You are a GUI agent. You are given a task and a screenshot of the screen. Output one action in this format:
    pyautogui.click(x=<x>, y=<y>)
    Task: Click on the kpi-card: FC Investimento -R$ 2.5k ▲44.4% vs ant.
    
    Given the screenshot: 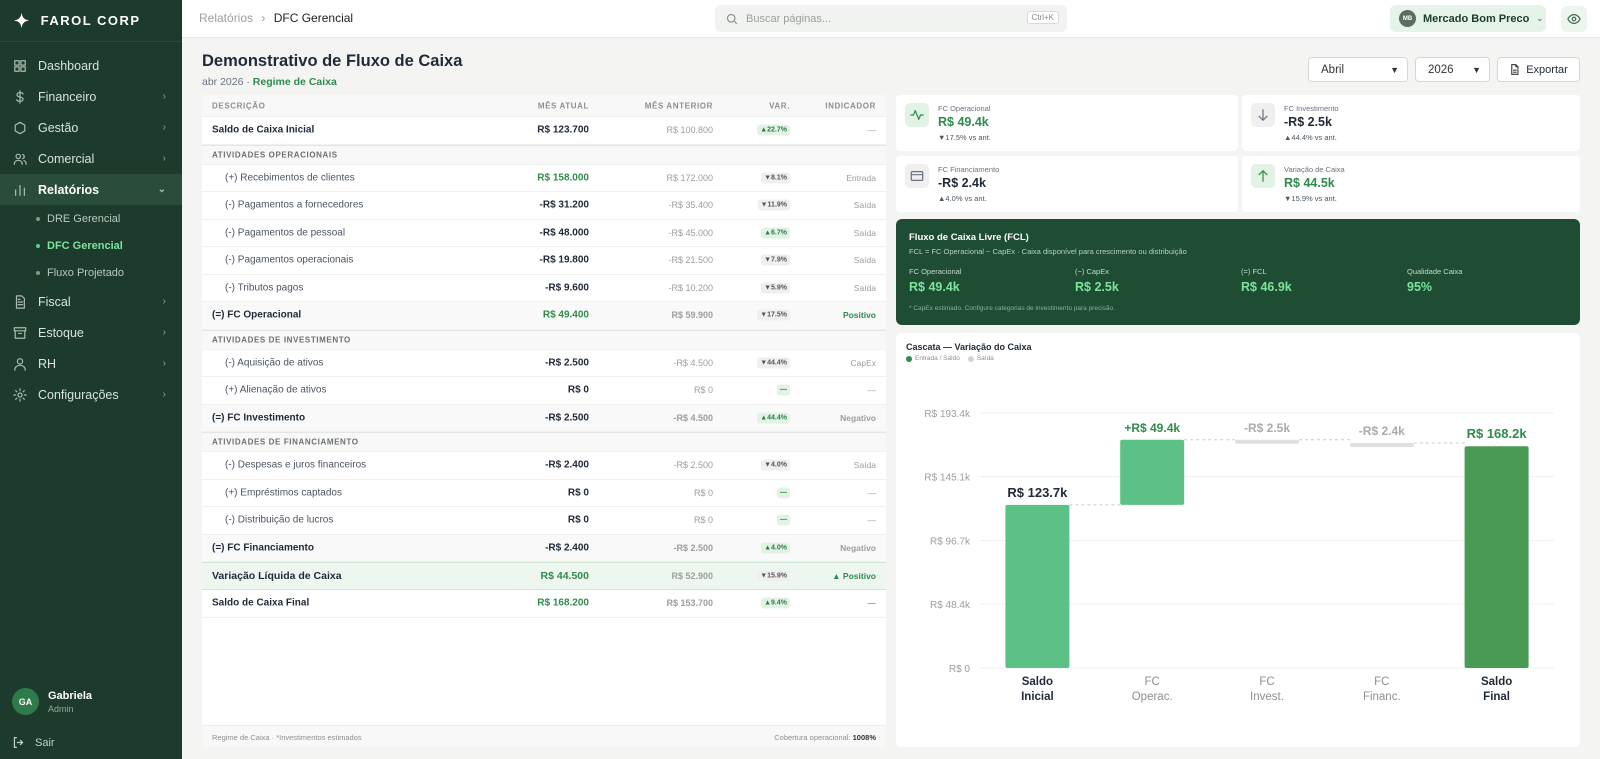 What is the action you would take?
    pyautogui.click(x=1411, y=123)
    